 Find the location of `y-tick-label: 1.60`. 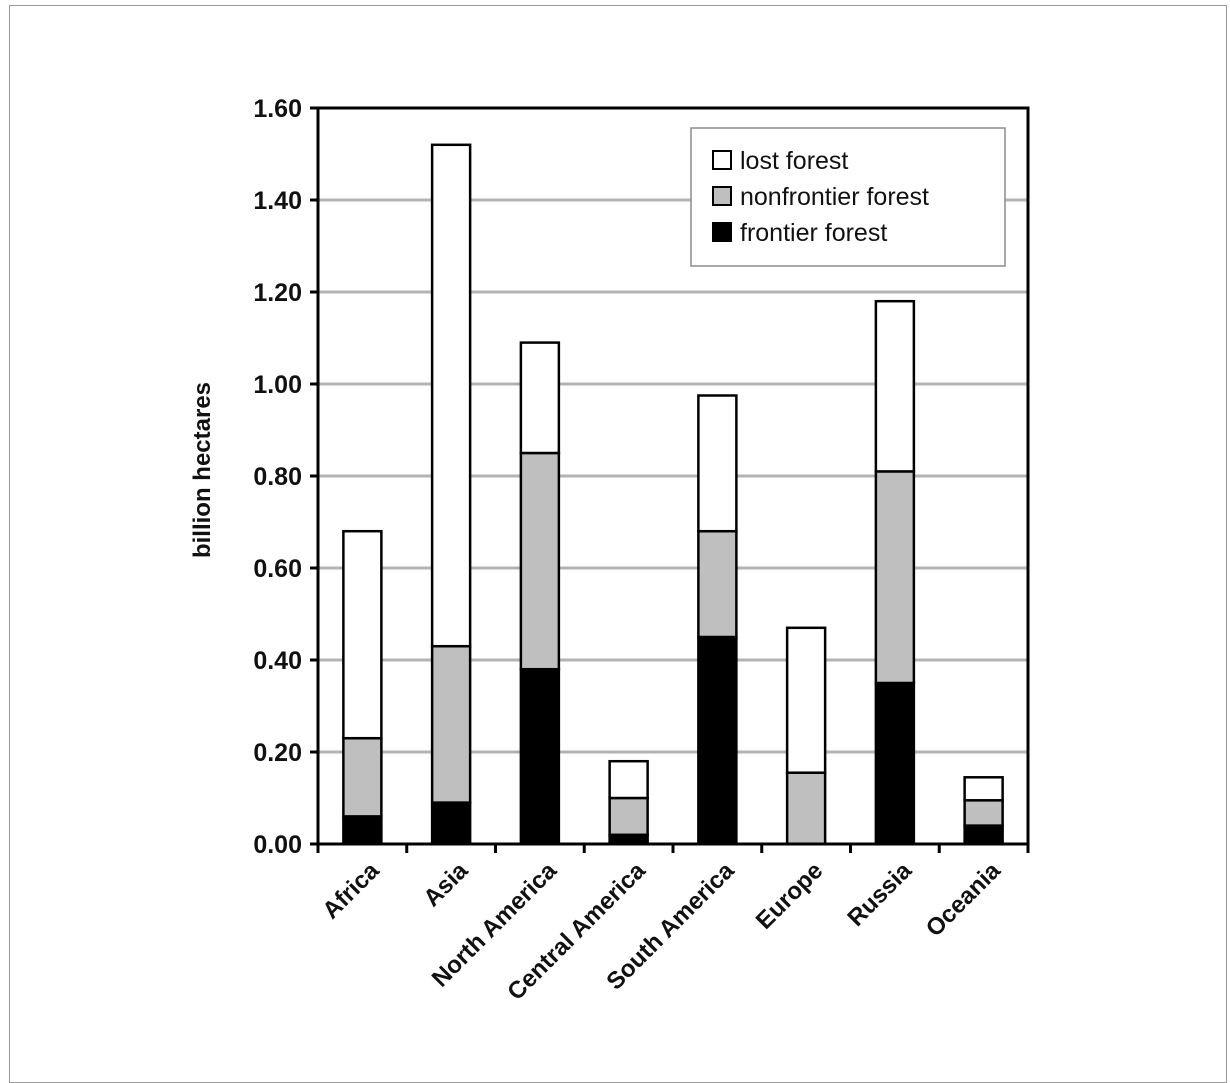

y-tick-label: 1.60 is located at coordinates (277, 109).